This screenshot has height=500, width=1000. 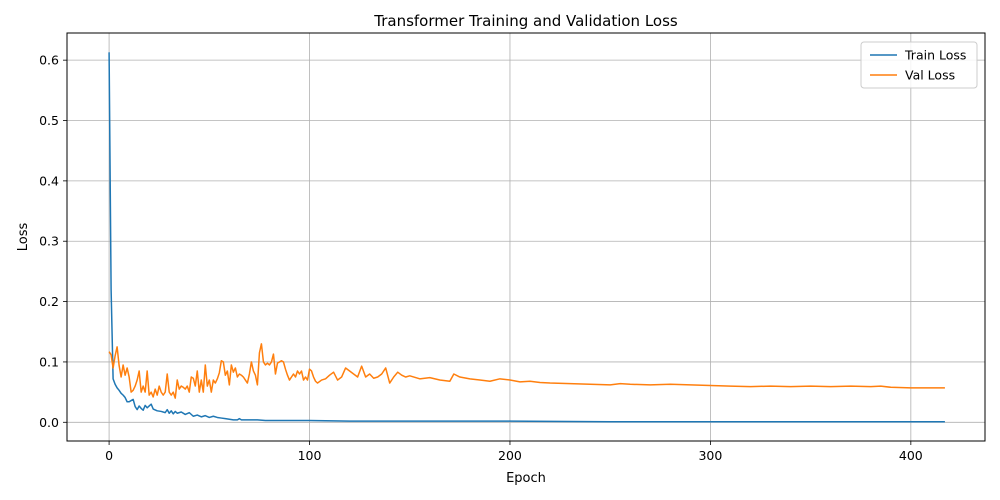 I want to click on y-tick-label: 0.4, so click(x=49, y=180).